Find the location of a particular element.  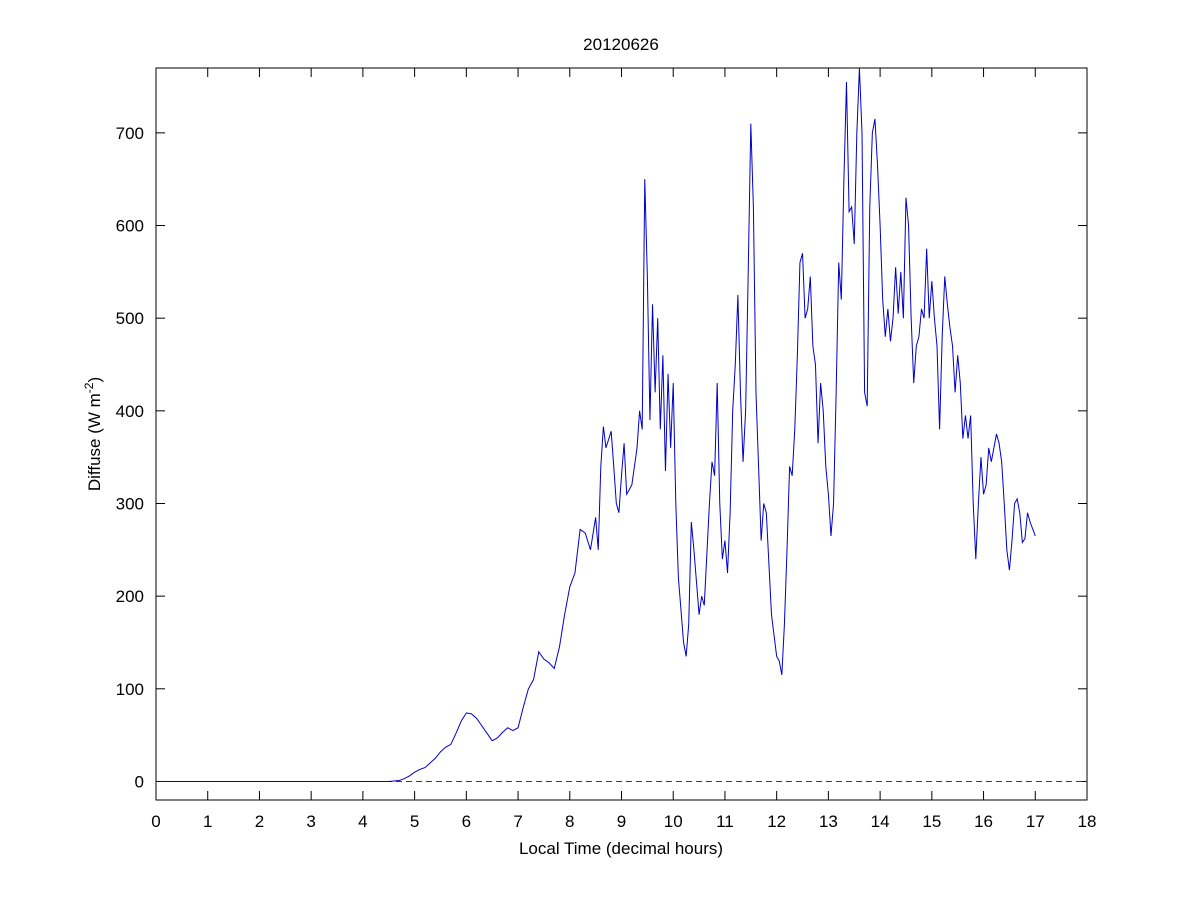

y-label-superscript: -2 is located at coordinates (89, 387).